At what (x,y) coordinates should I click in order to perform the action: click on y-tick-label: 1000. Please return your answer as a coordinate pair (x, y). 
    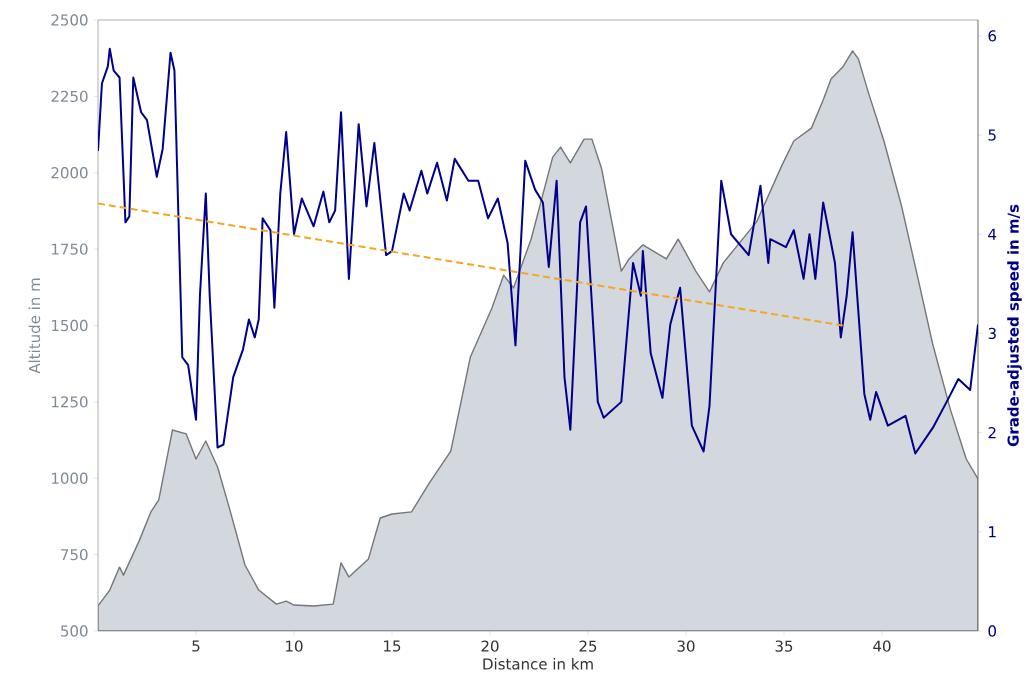
    Looking at the image, I should click on (70, 478).